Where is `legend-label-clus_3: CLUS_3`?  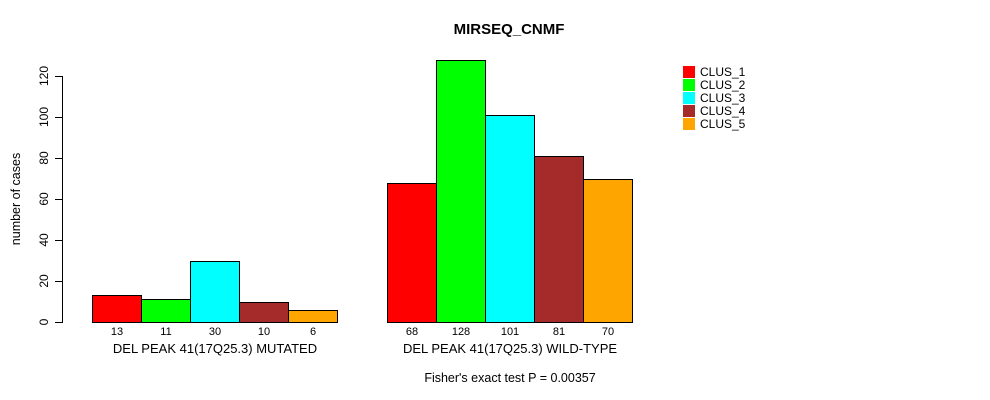
legend-label-clus_3: CLUS_3 is located at coordinates (723, 98).